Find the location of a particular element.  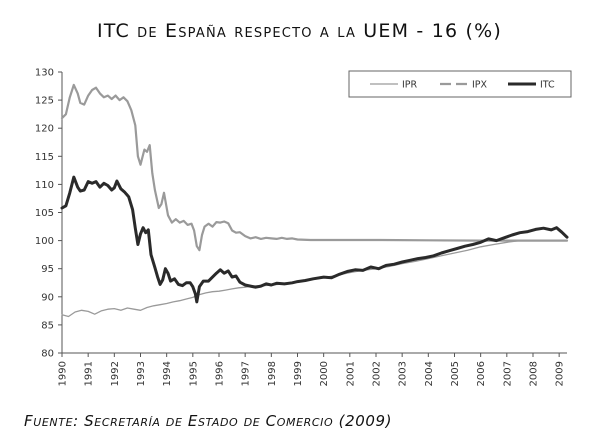

y-tick-label: 130 is located at coordinates (44, 73).